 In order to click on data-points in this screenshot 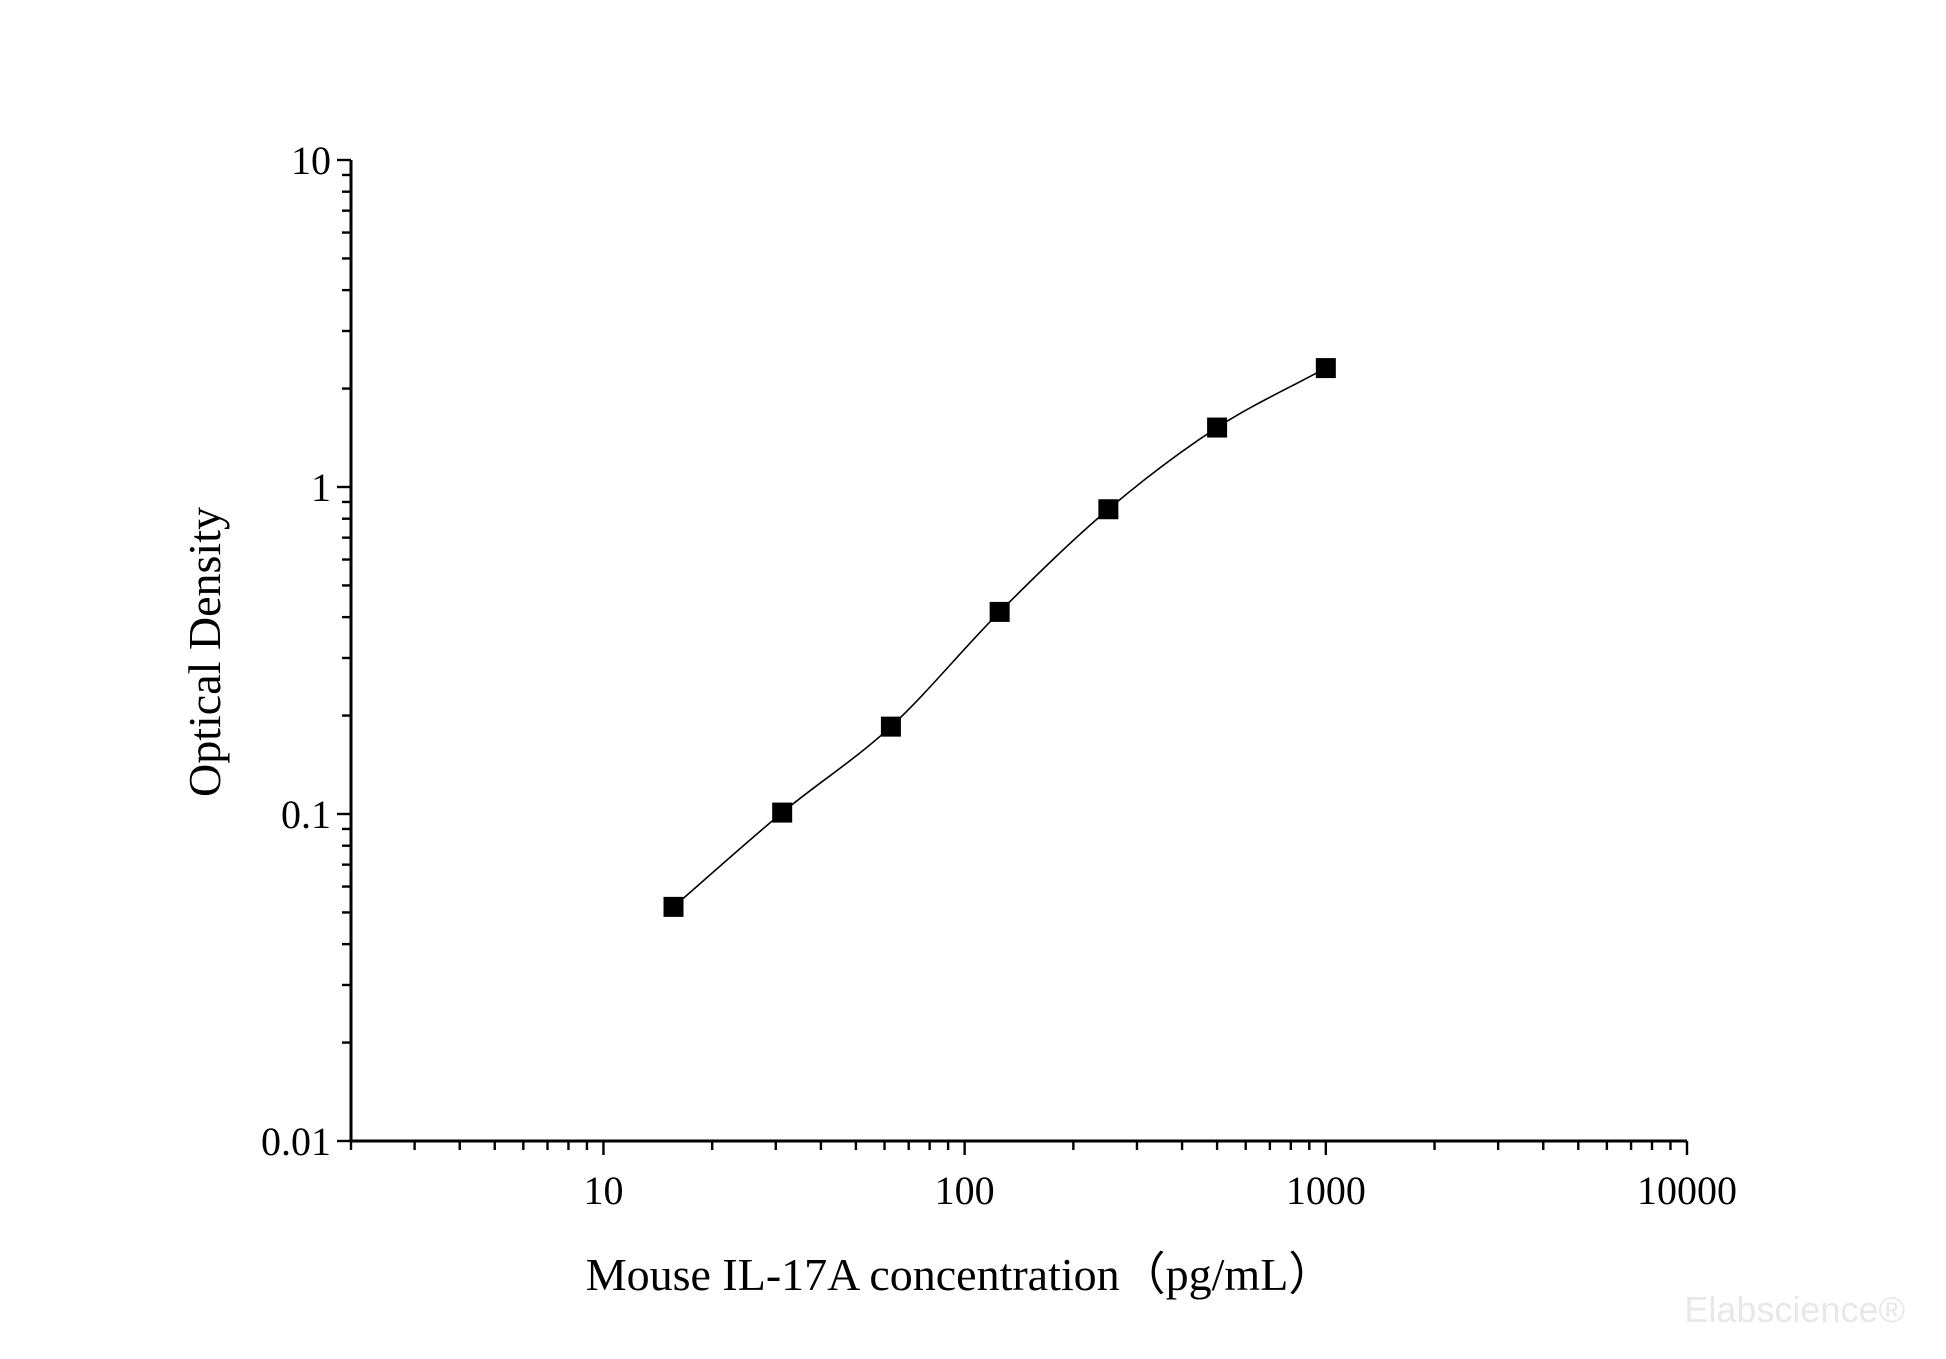, I will do `click(999, 637)`.